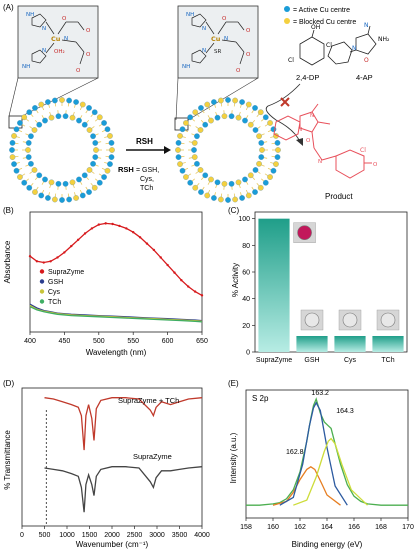 The width and height of the screenshot is (415, 550). What do you see at coordinates (260, 398) in the screenshot?
I see `e-title: S 2p` at bounding box center [260, 398].